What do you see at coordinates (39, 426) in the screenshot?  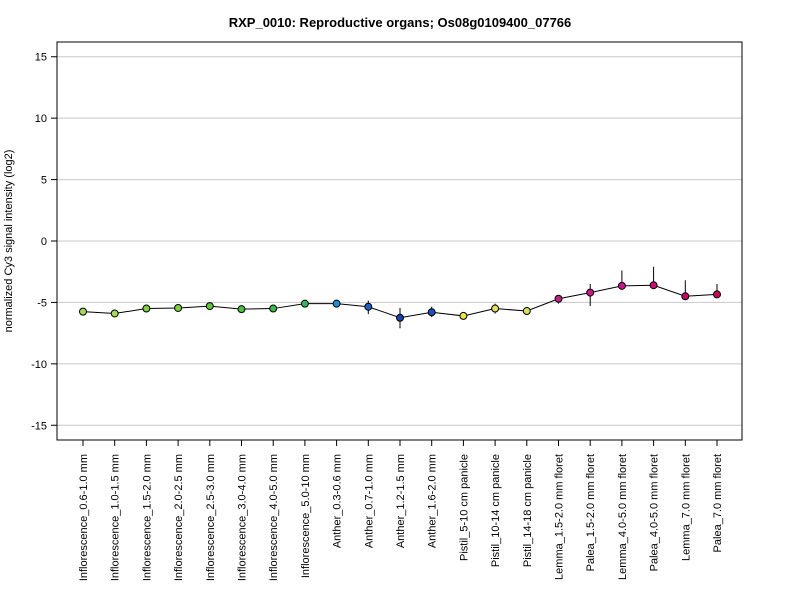 I see `y-tick-label: -15` at bounding box center [39, 426].